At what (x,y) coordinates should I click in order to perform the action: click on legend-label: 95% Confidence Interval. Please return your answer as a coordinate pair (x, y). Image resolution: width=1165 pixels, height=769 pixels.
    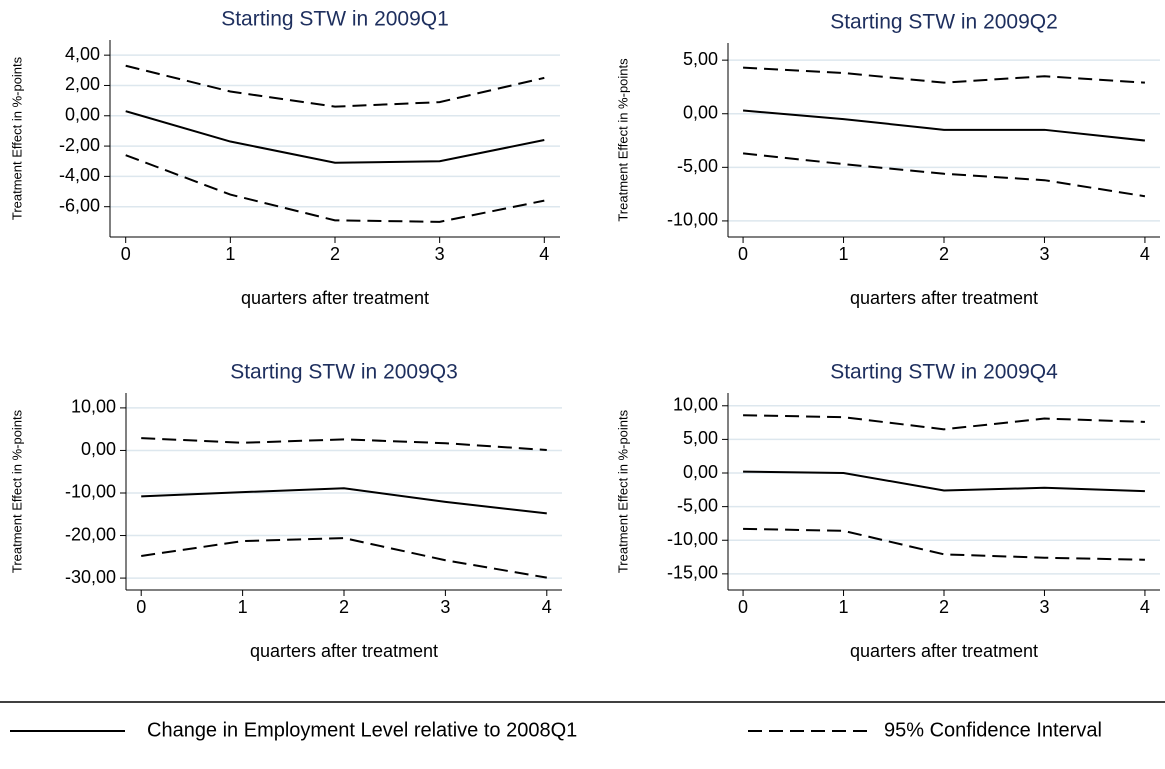
    Looking at the image, I should click on (993, 730).